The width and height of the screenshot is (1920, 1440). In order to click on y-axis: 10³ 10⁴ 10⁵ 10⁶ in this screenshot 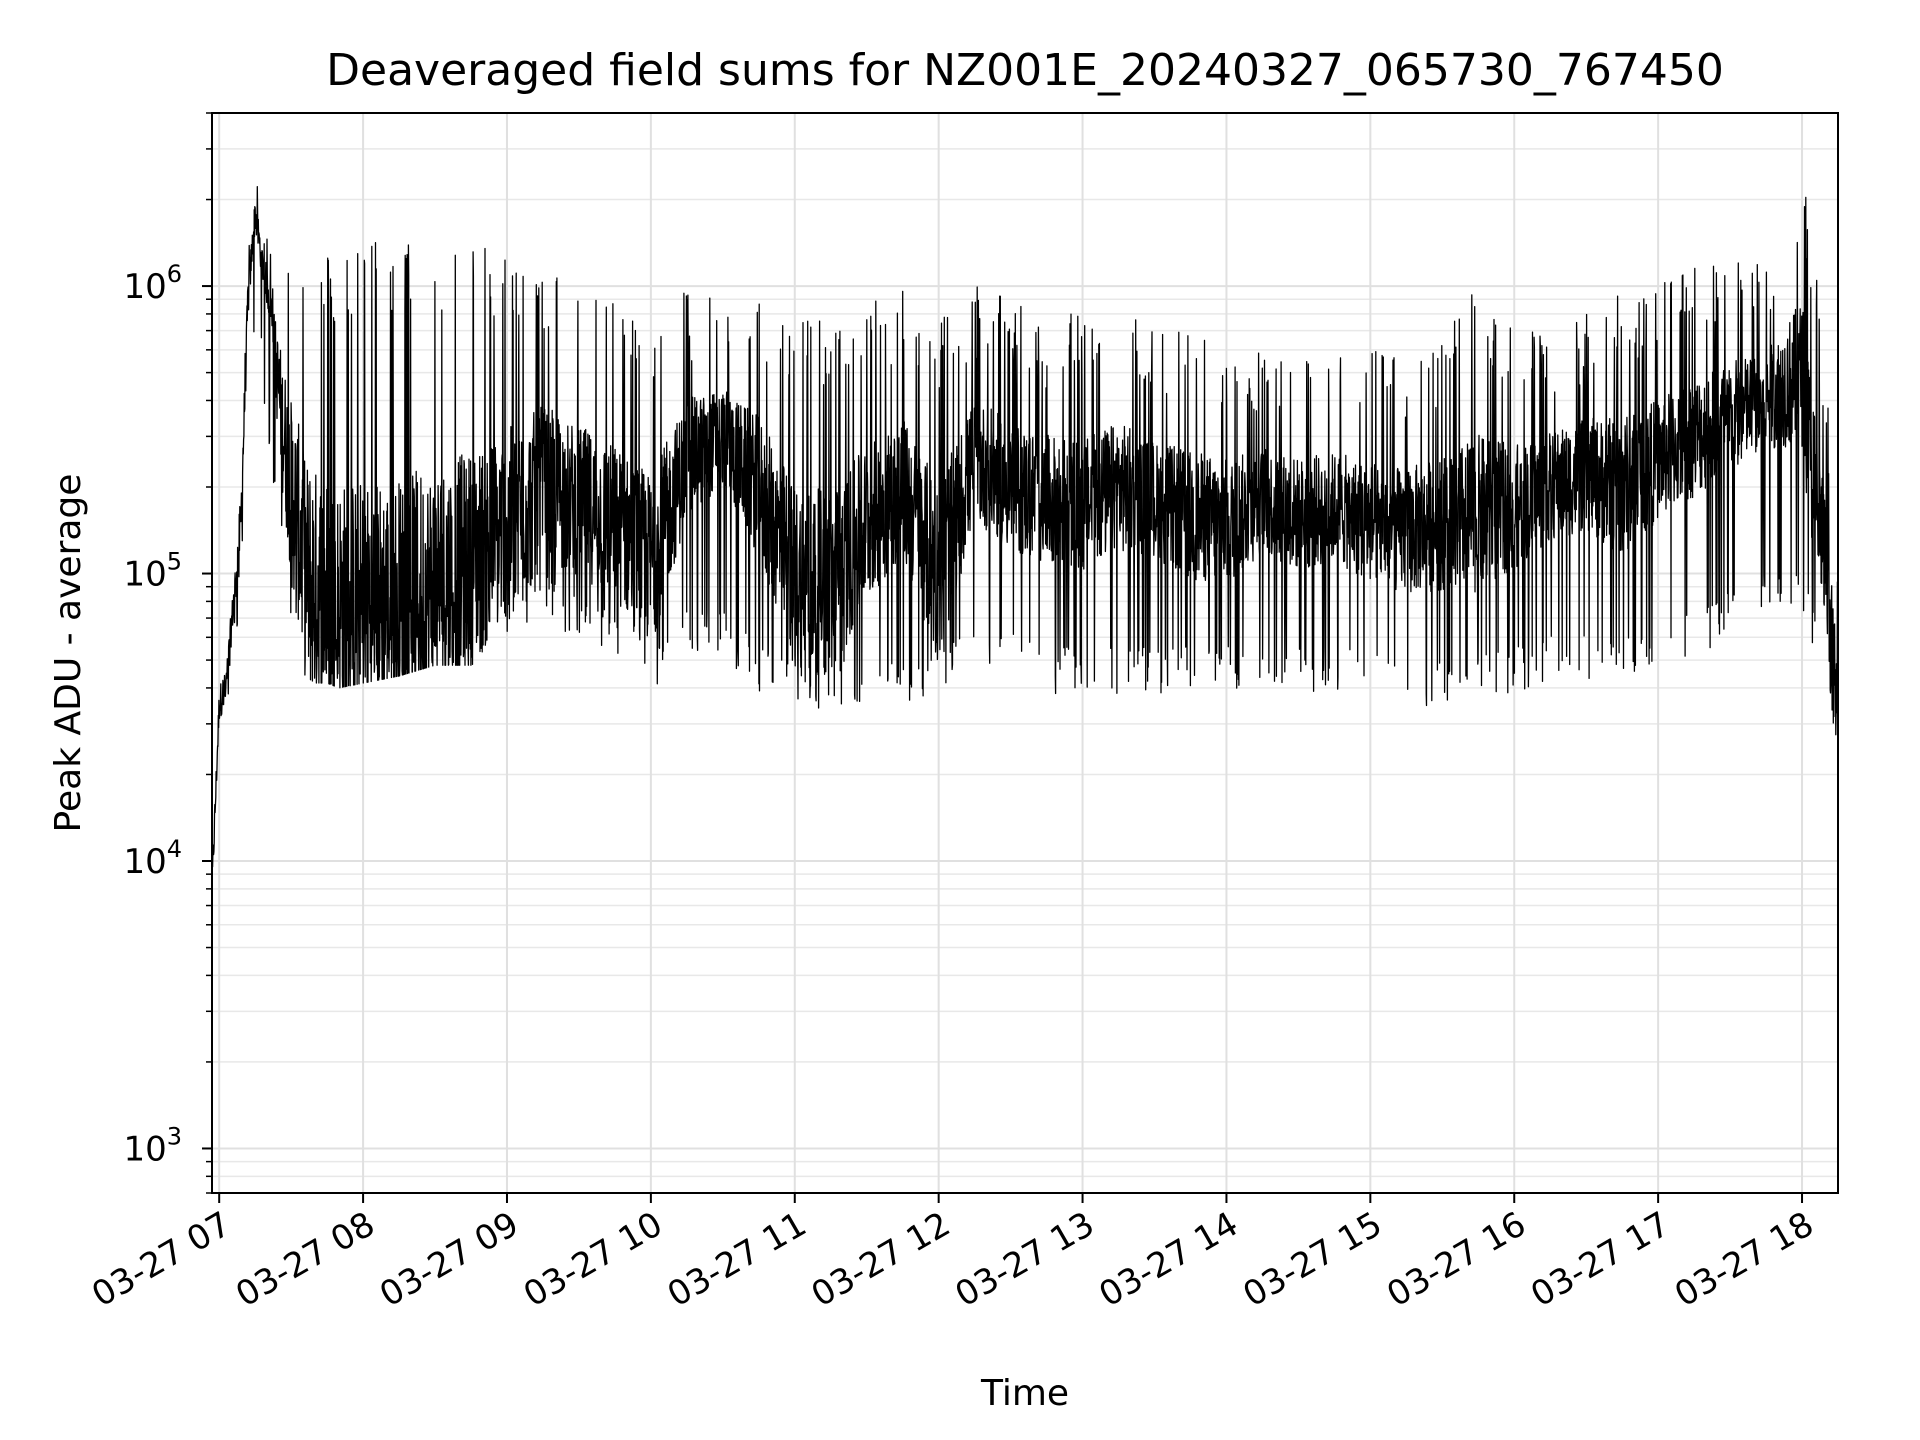, I will do `click(167, 653)`.